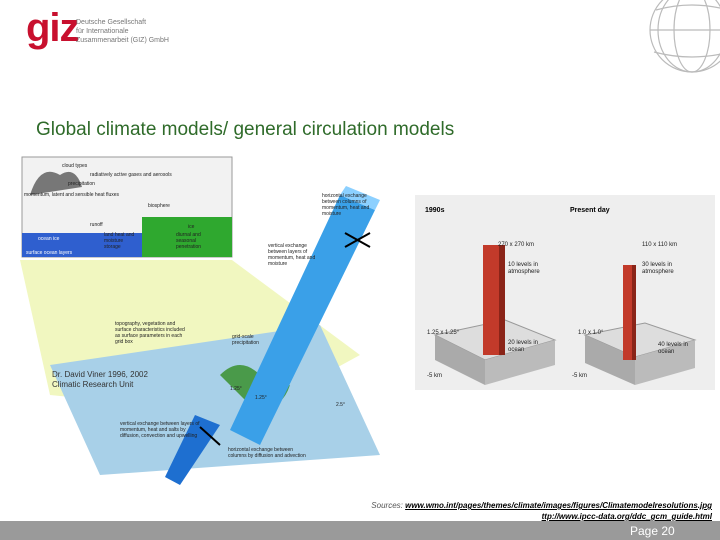  What do you see at coordinates (360, 530) in the screenshot?
I see `footer-bar: Page 20` at bounding box center [360, 530].